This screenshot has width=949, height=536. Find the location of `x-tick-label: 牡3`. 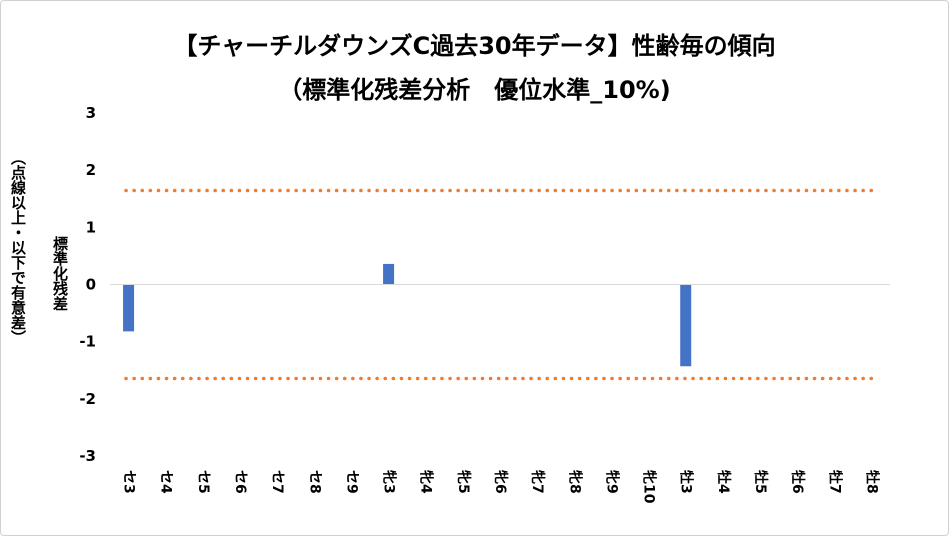

x-tick-label: 牡3 is located at coordinates (686, 482).